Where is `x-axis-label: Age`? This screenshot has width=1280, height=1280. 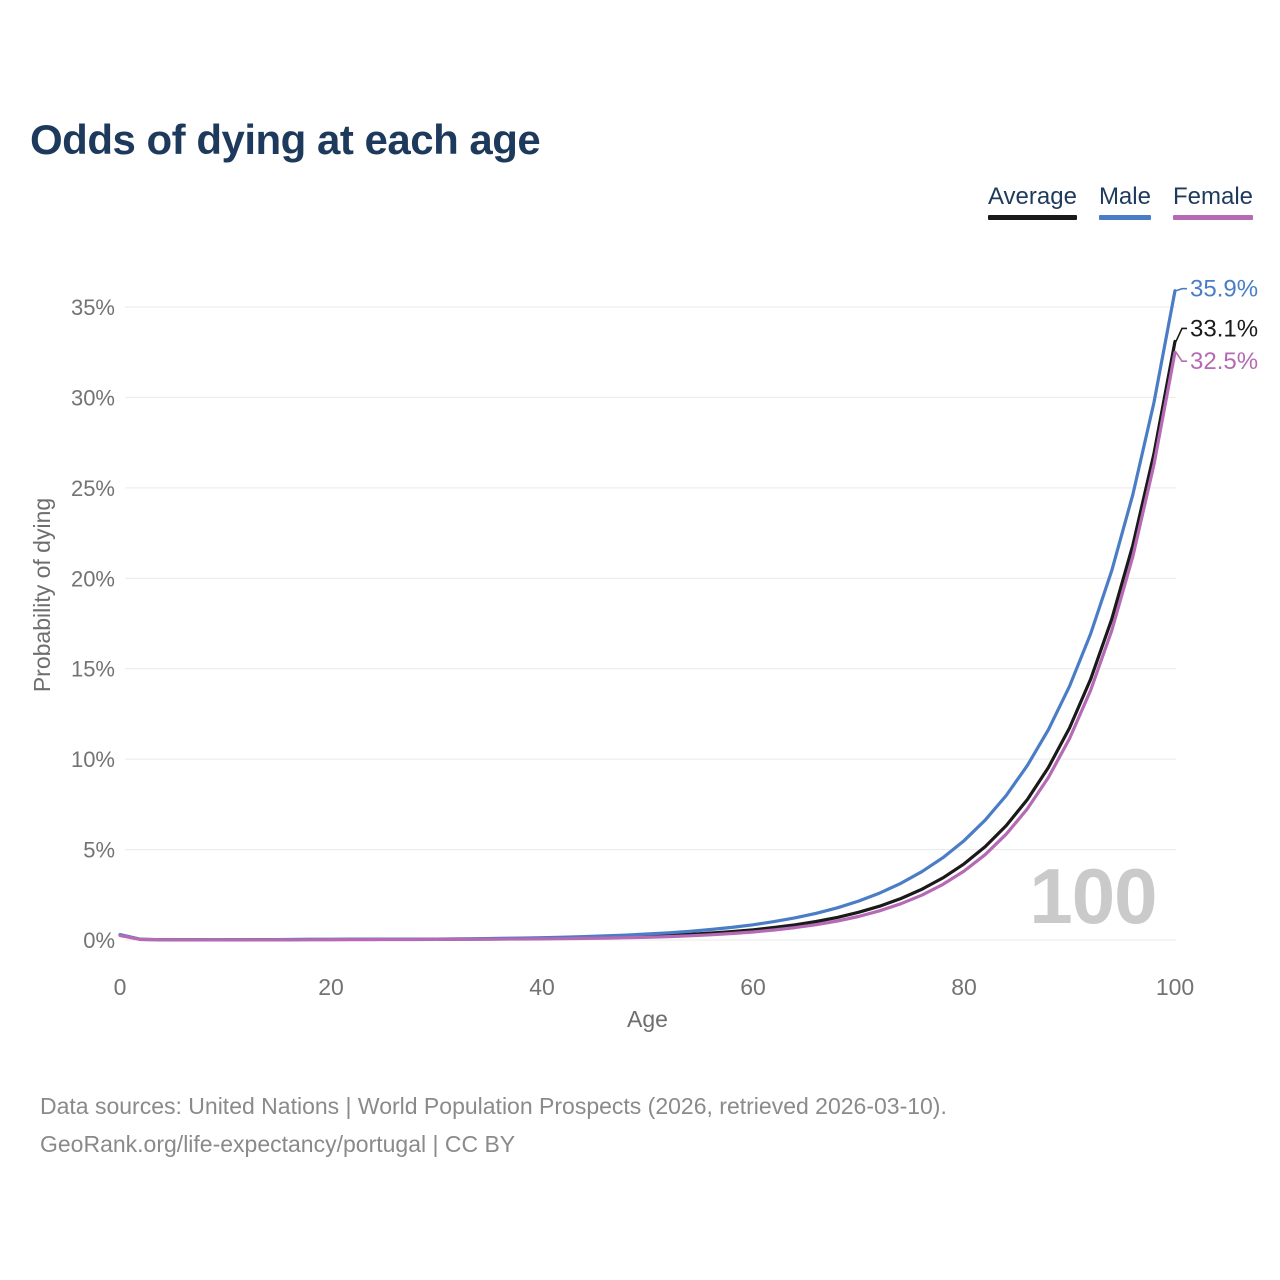
x-axis-label: Age is located at coordinates (647, 1019).